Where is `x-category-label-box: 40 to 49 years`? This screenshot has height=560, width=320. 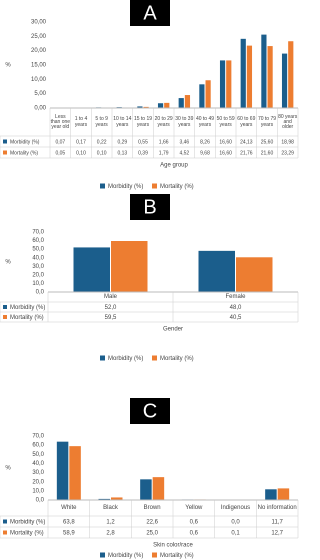
x-category-label-box: 40 to 49 years is located at coordinates (205, 122).